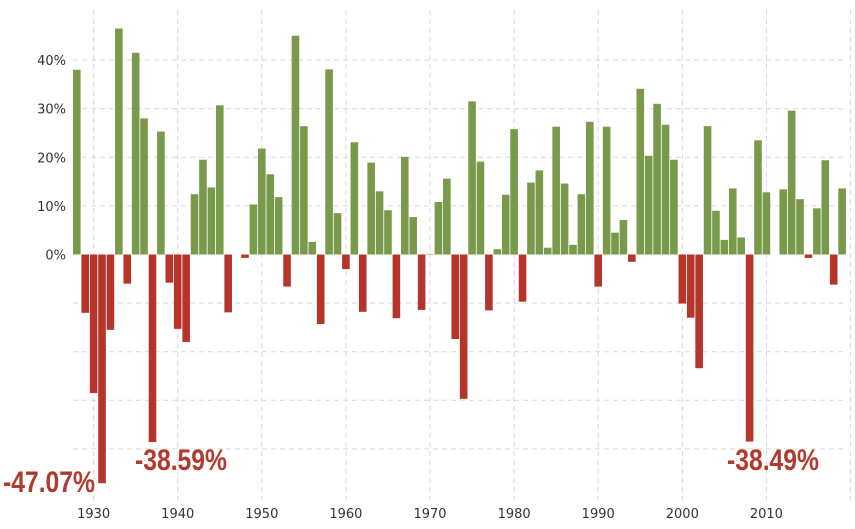  Describe the element at coordinates (51, 110) in the screenshot. I see `y-tick-label: 30%` at that location.